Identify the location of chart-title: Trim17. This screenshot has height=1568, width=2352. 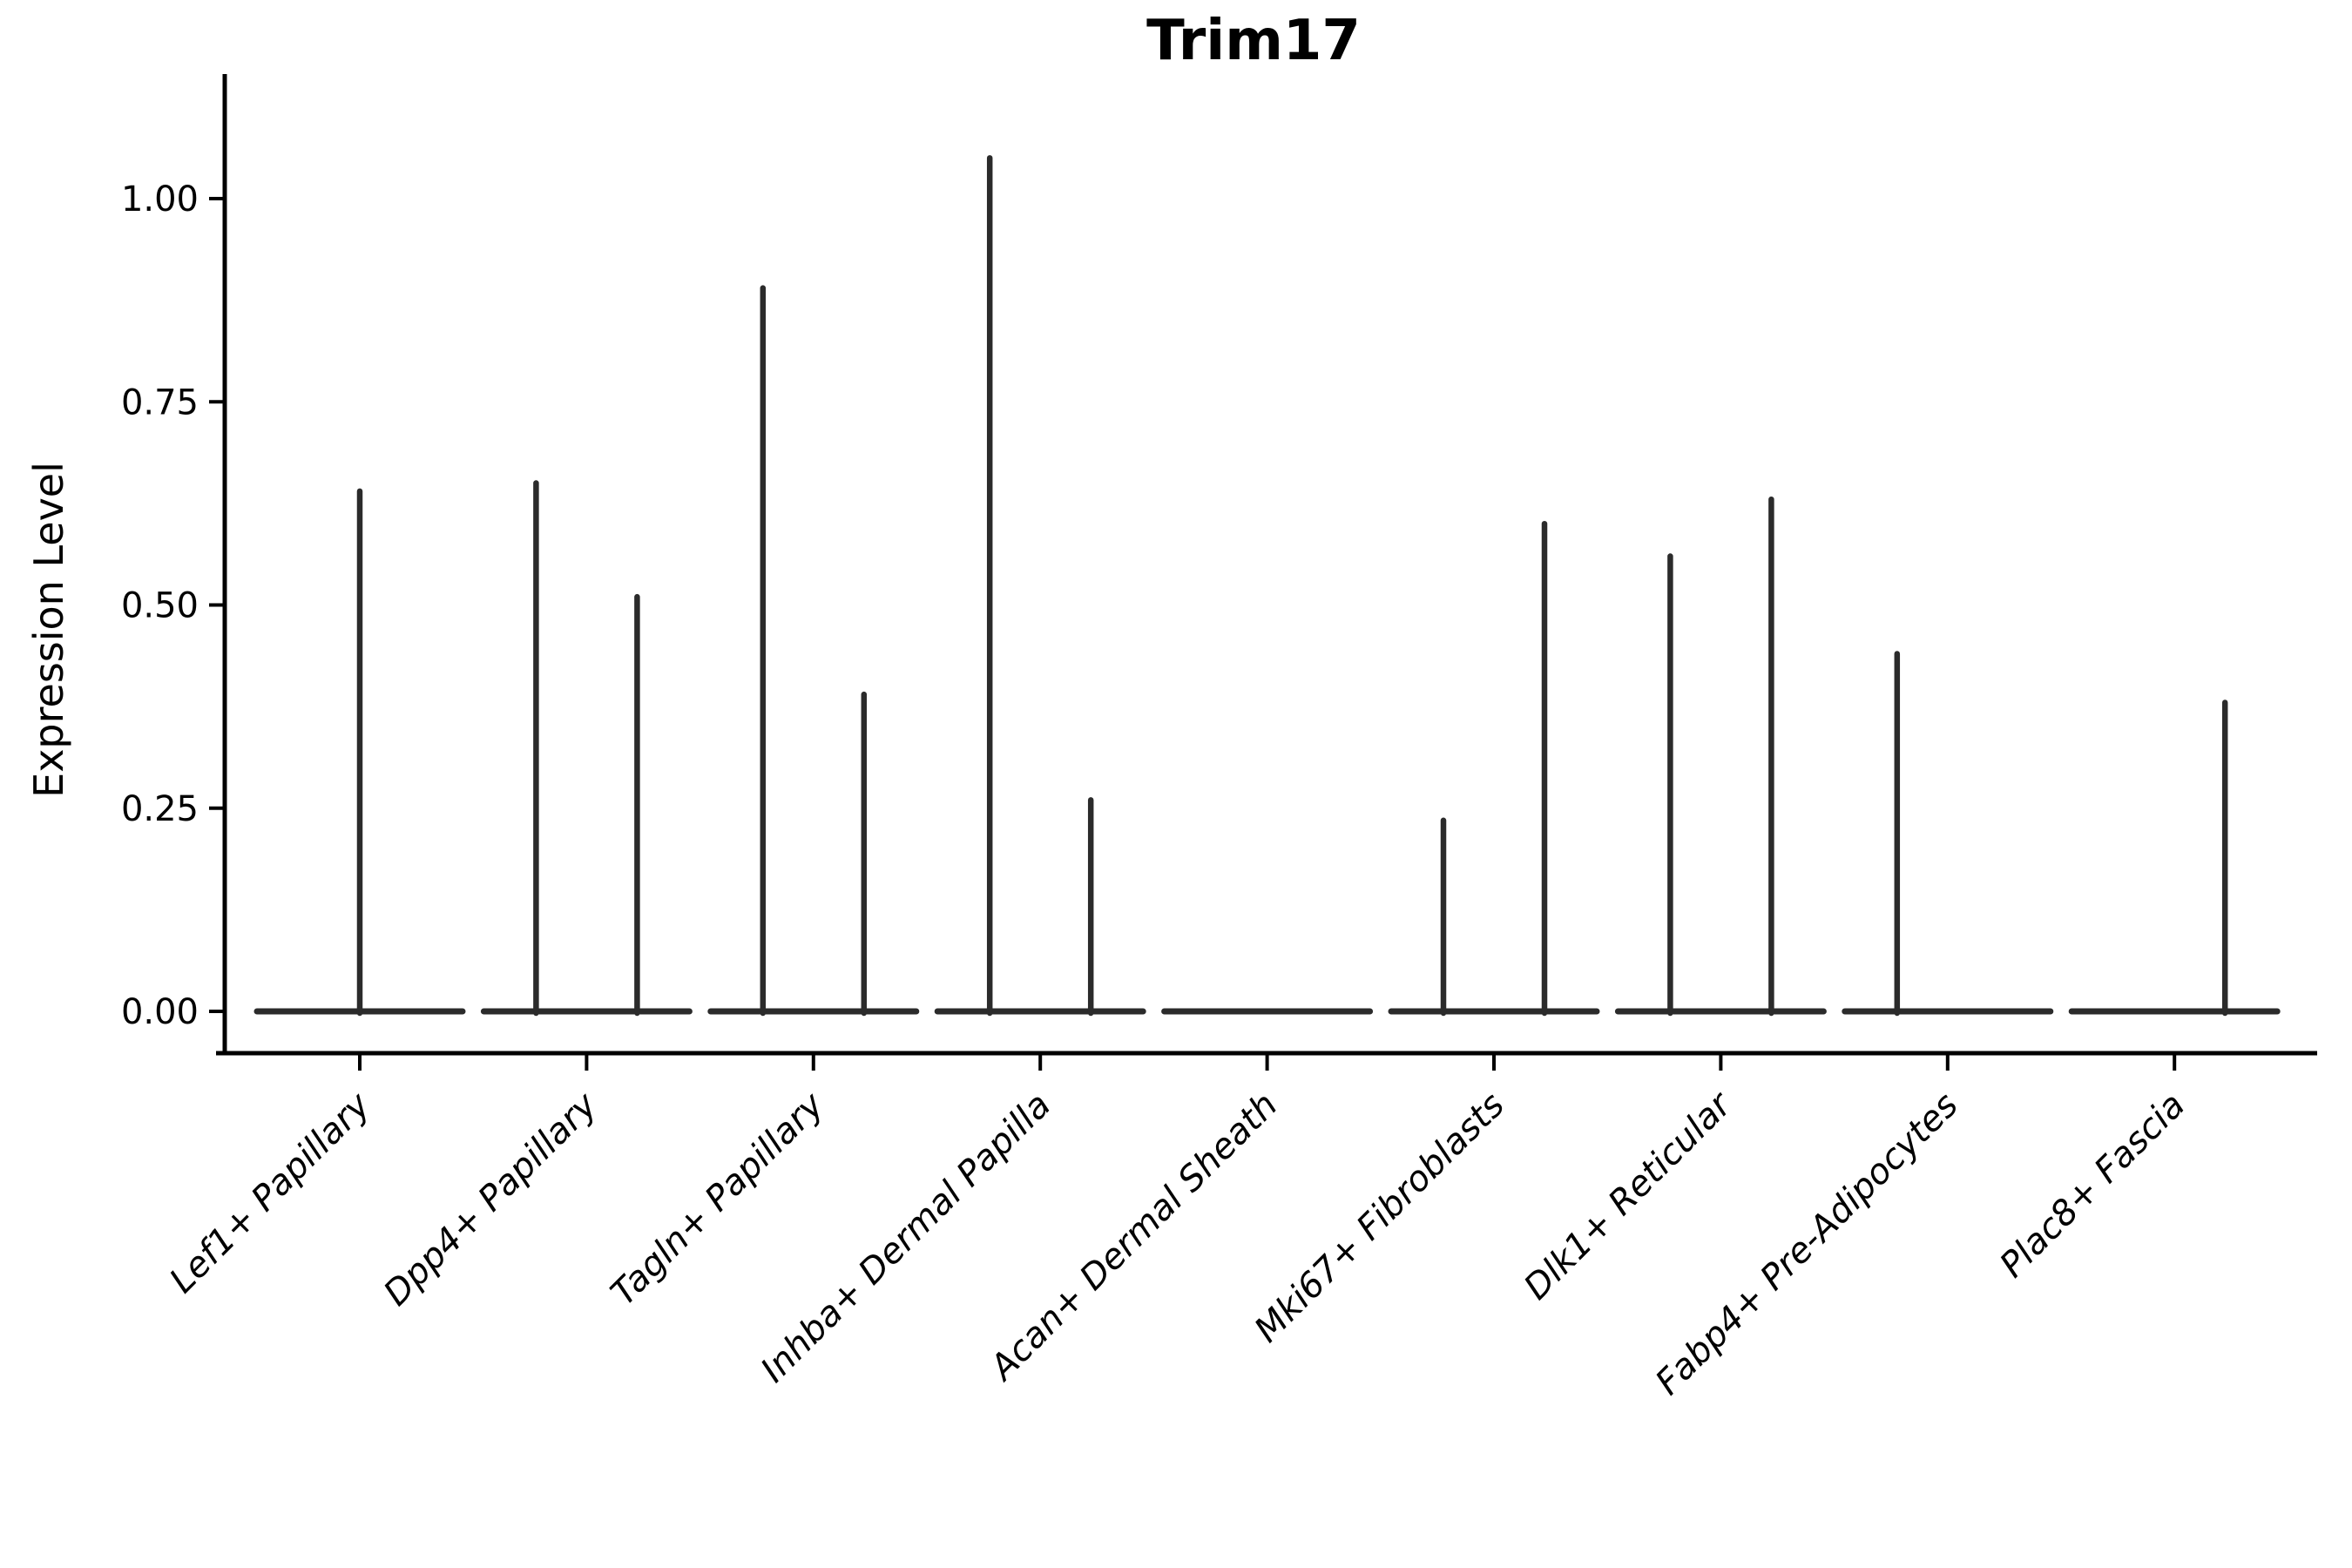
(1253, 41).